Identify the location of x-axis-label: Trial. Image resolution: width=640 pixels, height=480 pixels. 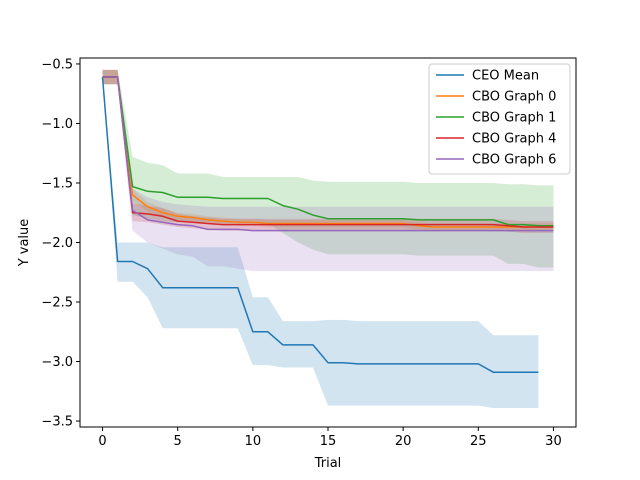
(328, 463).